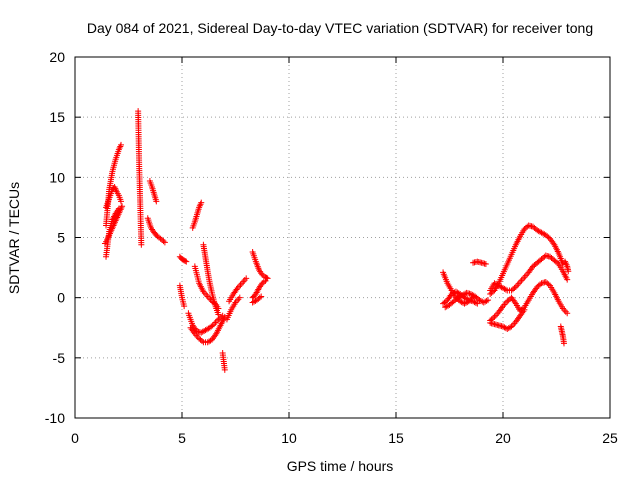  I want to click on y-tick-labels: -10 -5 0 5 10 15 20, so click(55, 237).